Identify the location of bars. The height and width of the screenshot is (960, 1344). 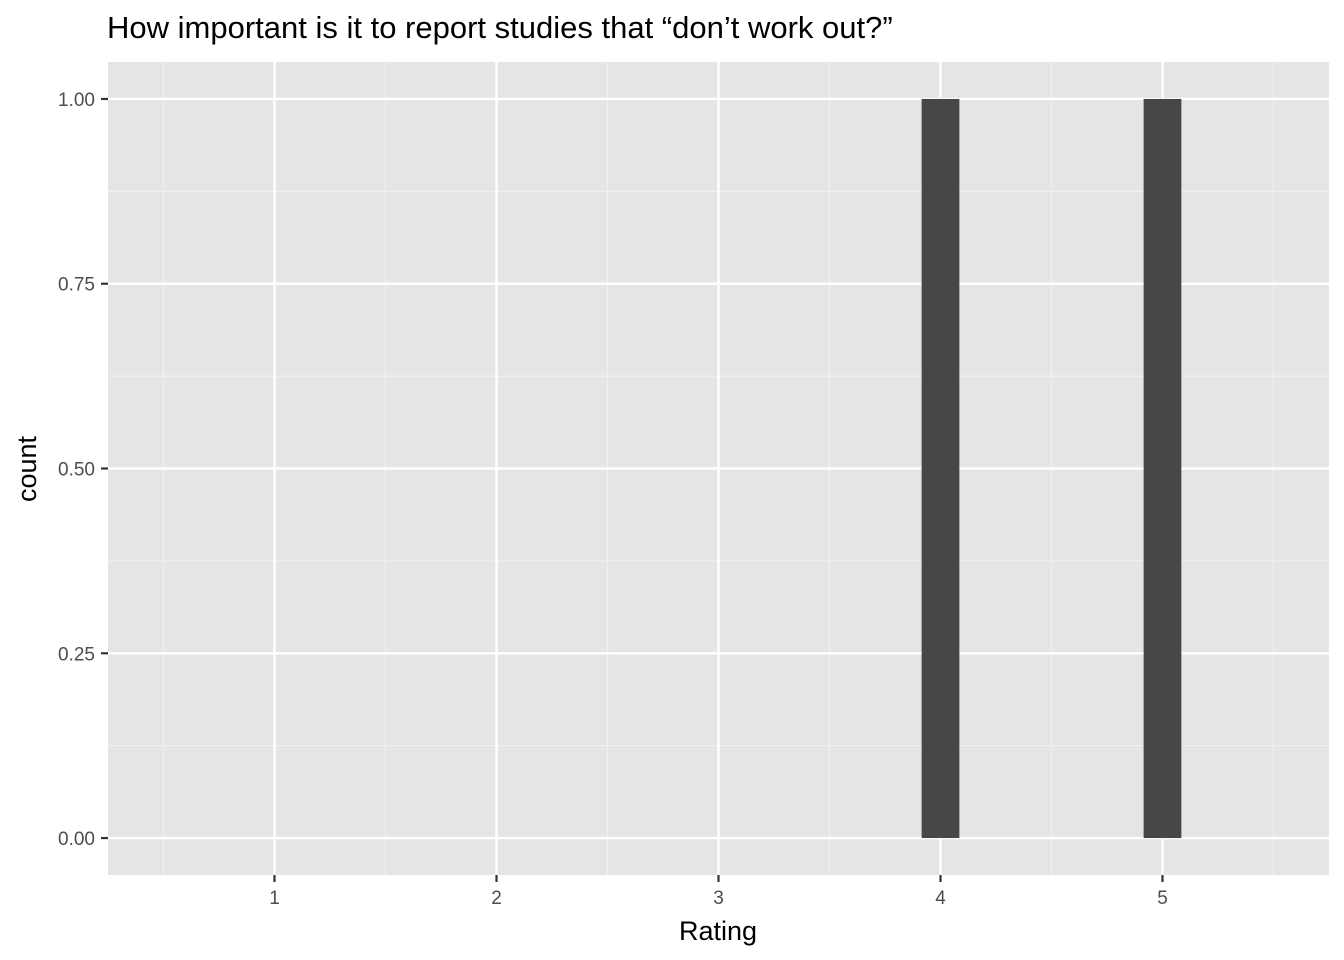
(1051, 468).